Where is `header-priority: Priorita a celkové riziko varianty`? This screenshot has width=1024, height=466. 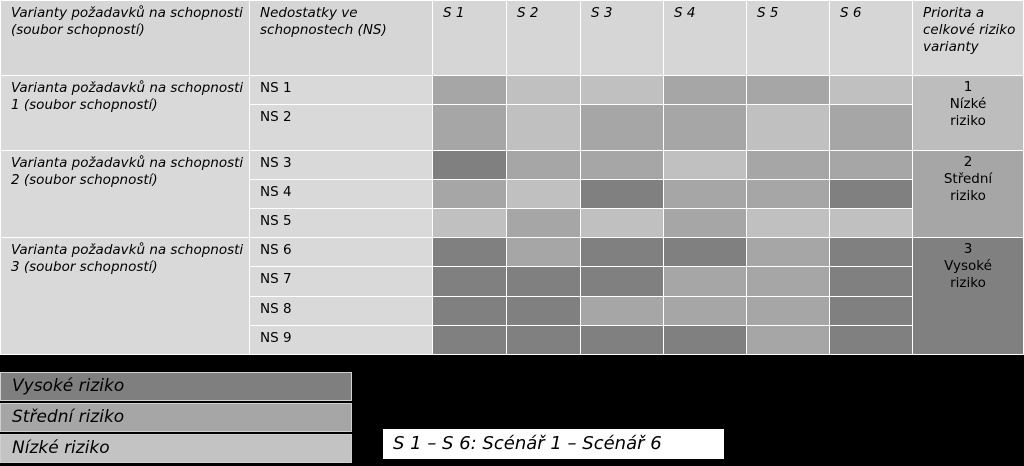 header-priority: Priorita a celkové riziko varianty is located at coordinates (968, 38).